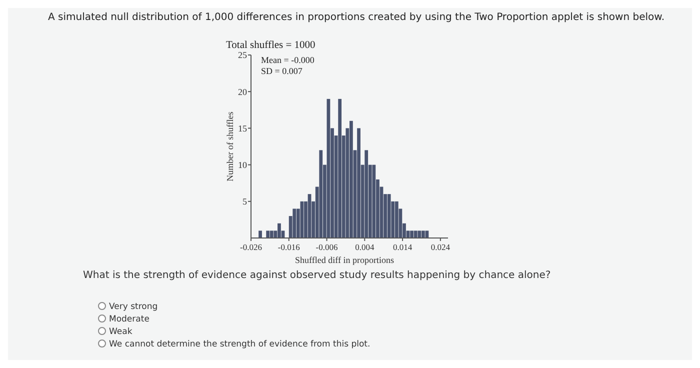  Describe the element at coordinates (365, 247) in the screenshot. I see `x-tick-label: 0.004` at that location.